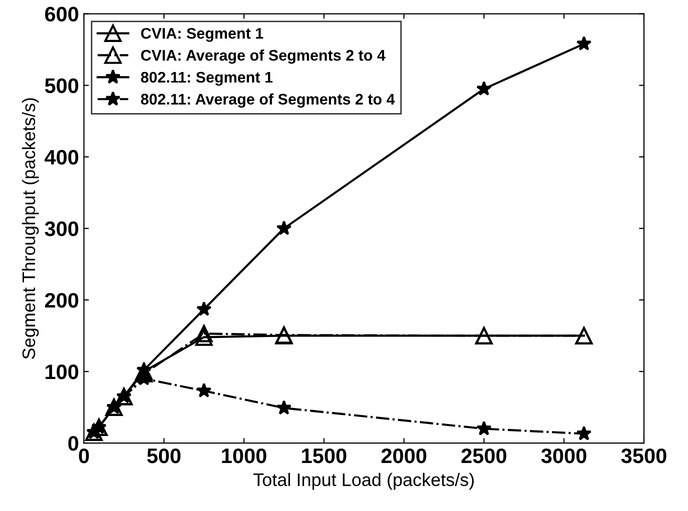 This screenshot has width=688, height=511. What do you see at coordinates (267, 100) in the screenshot?
I see `legend-label: 802.11: Average of Segments 2 to 4` at bounding box center [267, 100].